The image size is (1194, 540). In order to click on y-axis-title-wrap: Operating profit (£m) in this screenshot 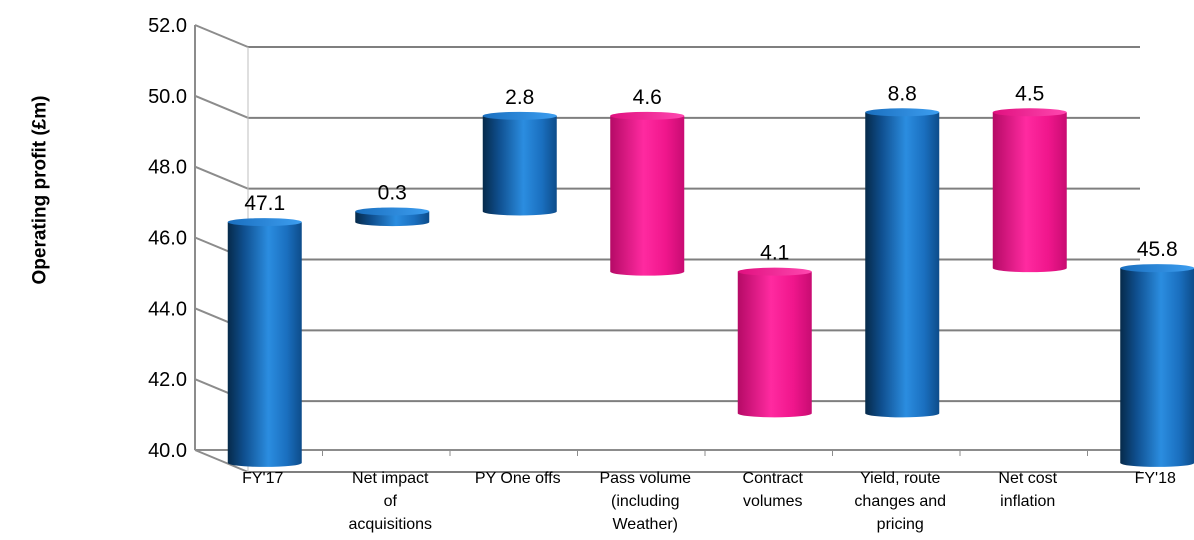, I will do `click(40, 190)`.